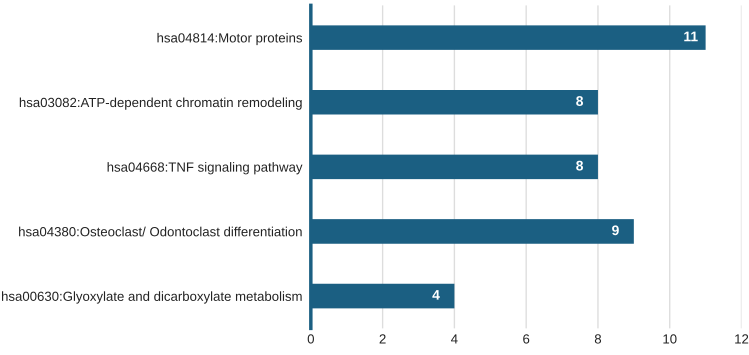 The image size is (749, 355). What do you see at coordinates (205, 168) in the screenshot?
I see `y-tick-label: hsa04668:TNF signaling pathway` at bounding box center [205, 168].